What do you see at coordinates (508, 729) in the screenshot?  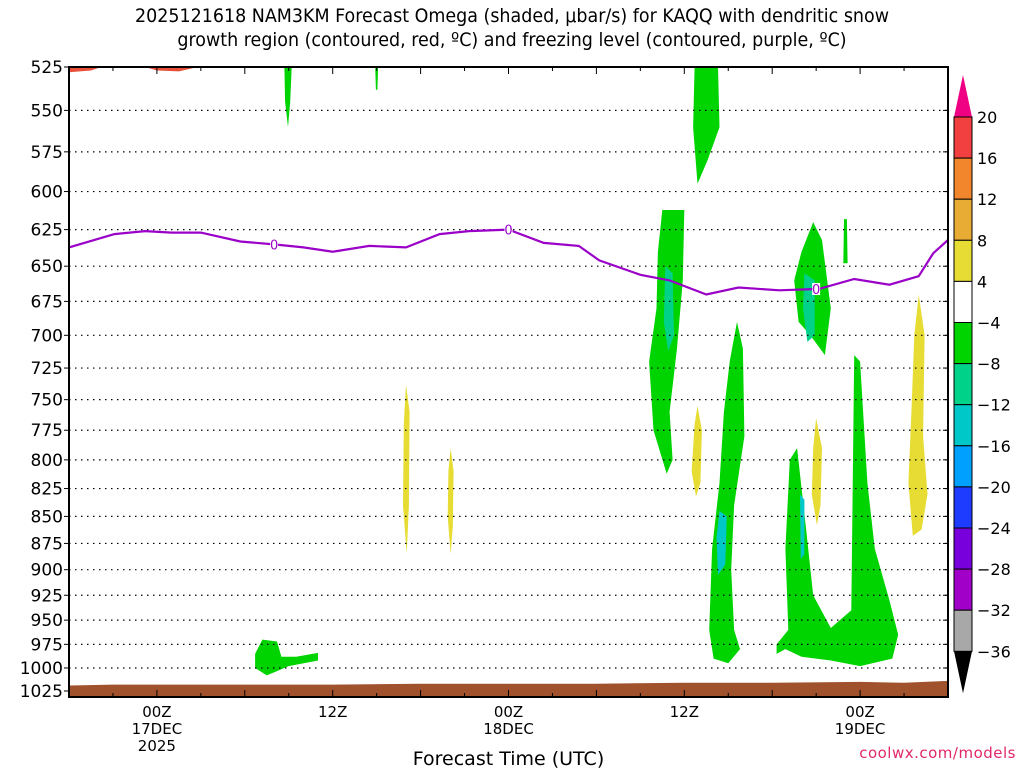 I see `x-tick-label: 18DEC` at bounding box center [508, 729].